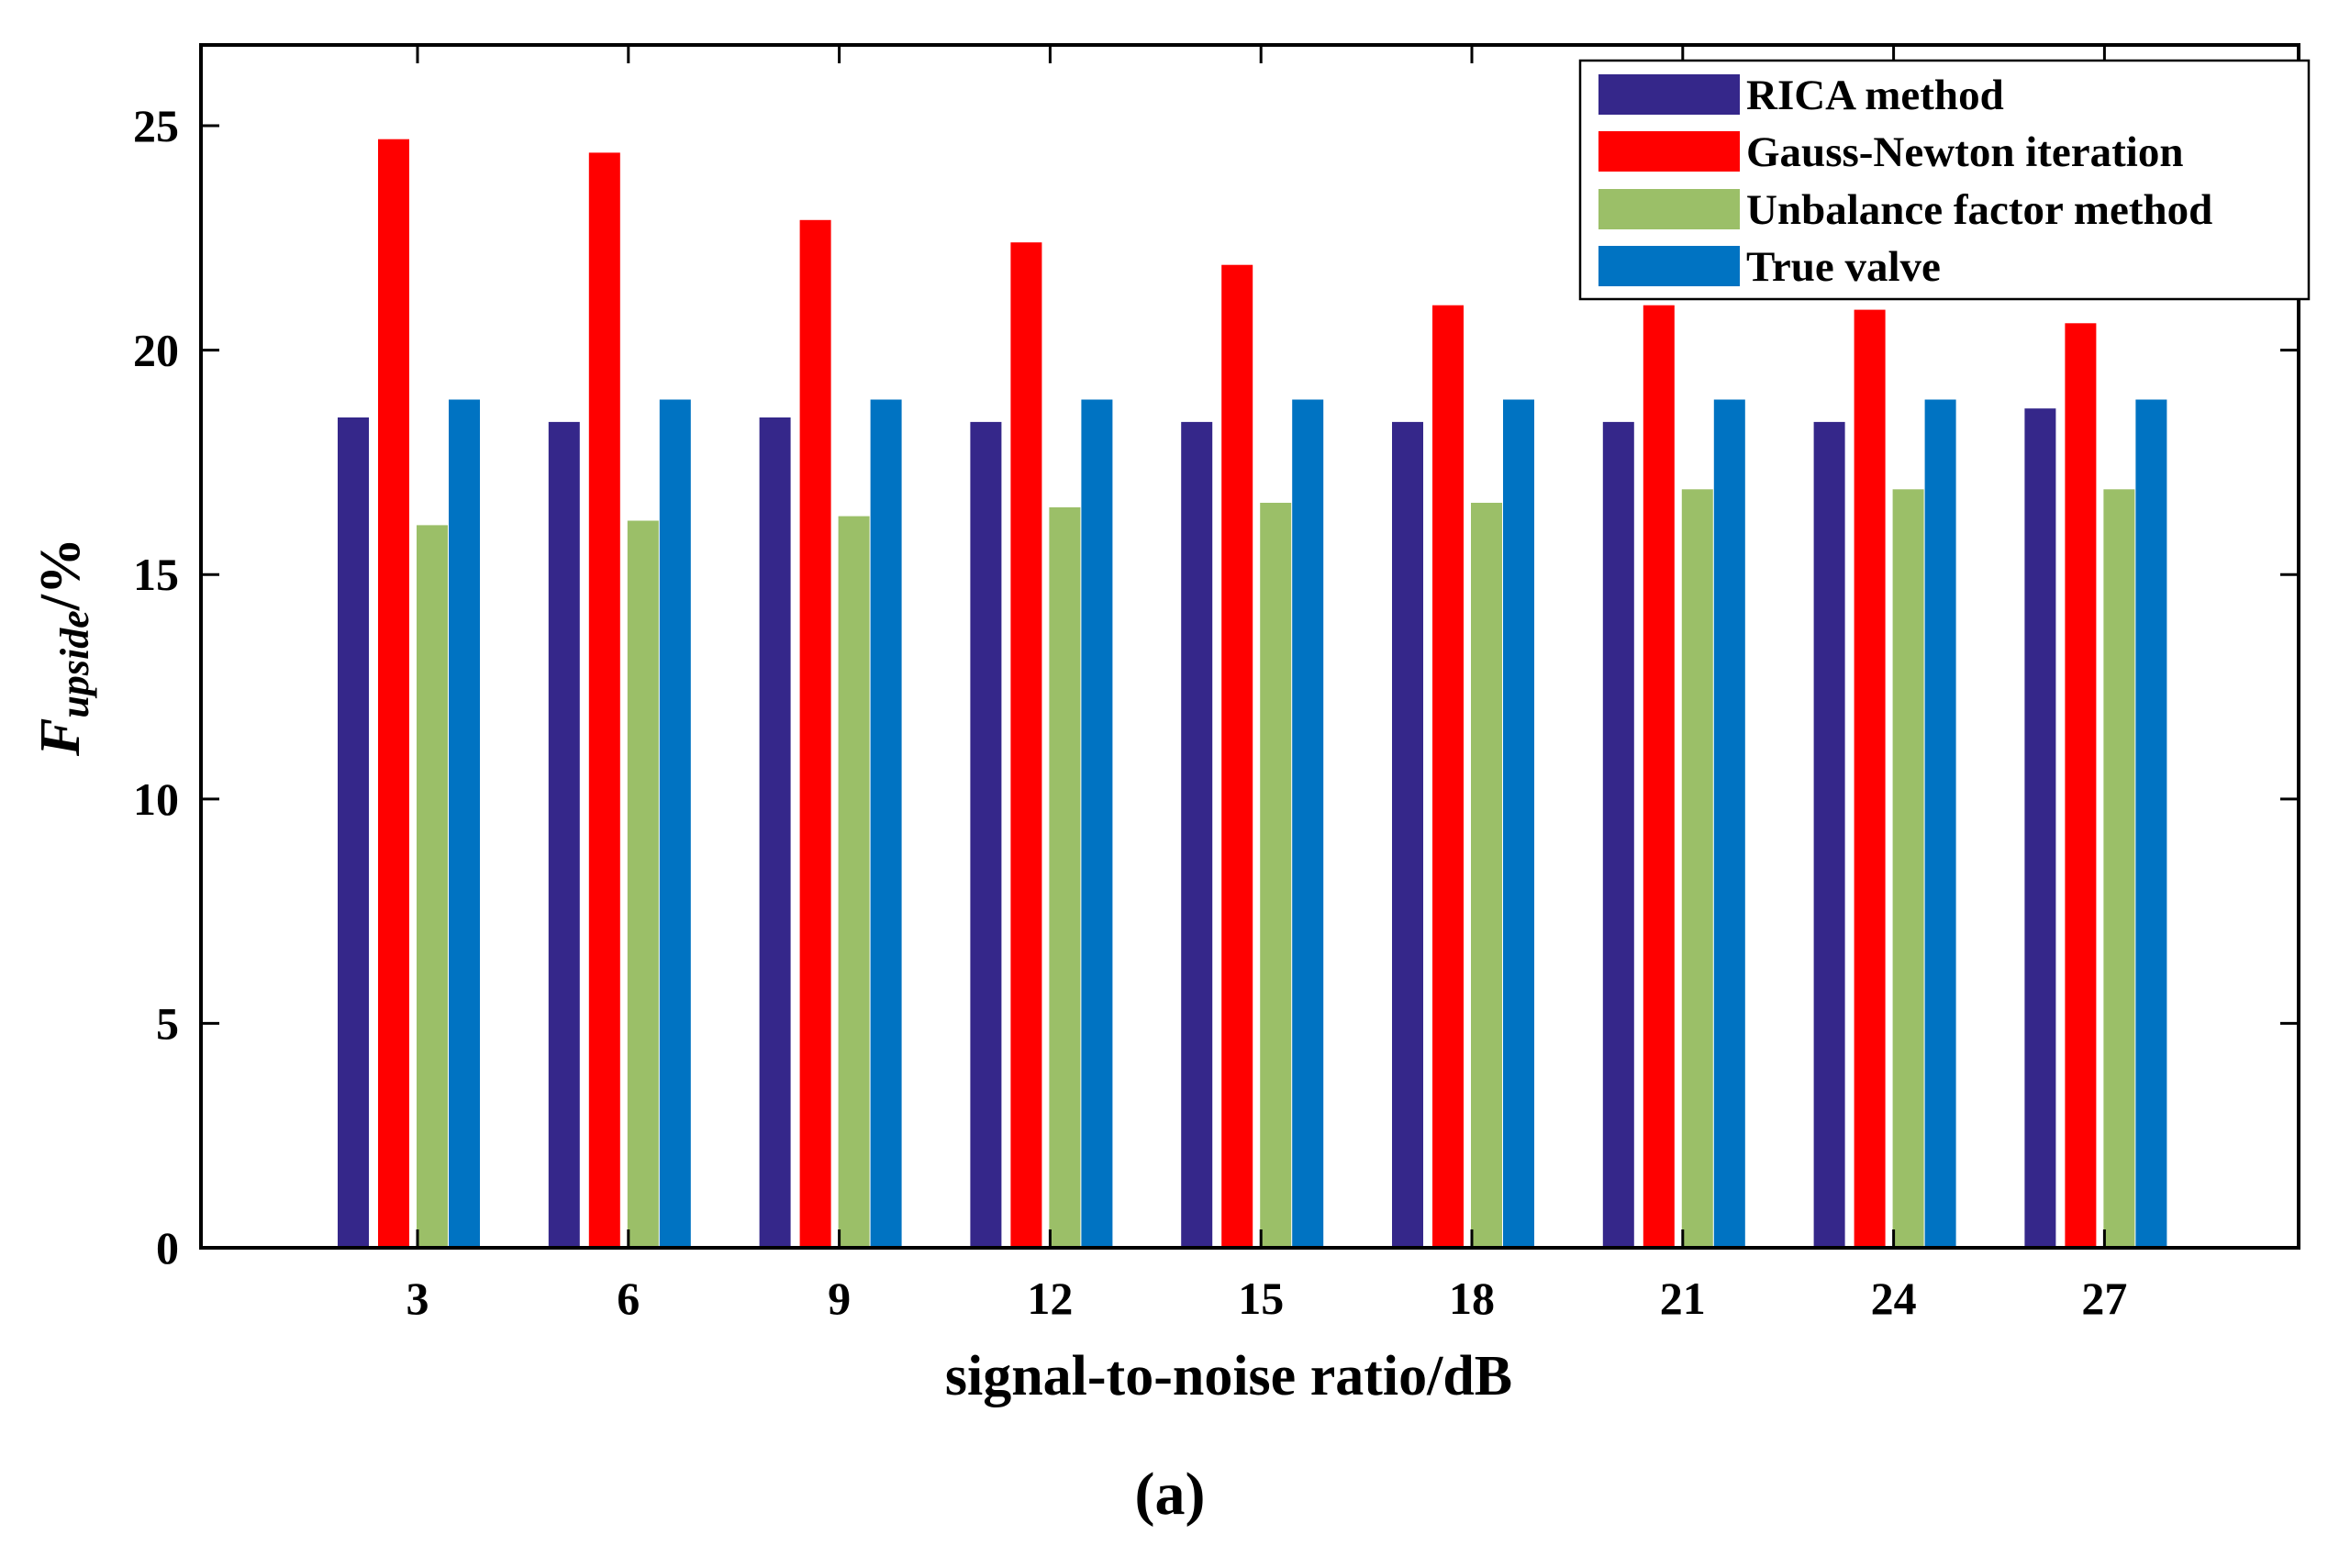  Describe the element at coordinates (167, 1023) in the screenshot. I see `y-tick-label-5: 5` at that location.